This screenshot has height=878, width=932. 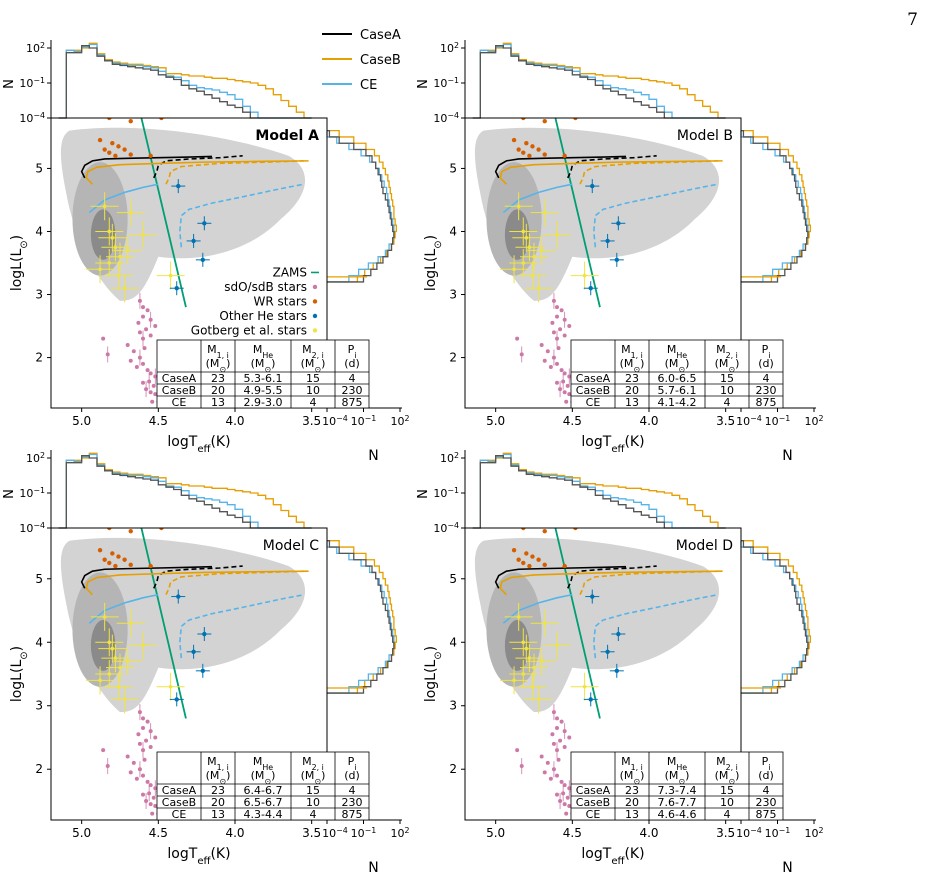 What do you see at coordinates (352, 802) in the screenshot?
I see `table-cell: 230` at bounding box center [352, 802].